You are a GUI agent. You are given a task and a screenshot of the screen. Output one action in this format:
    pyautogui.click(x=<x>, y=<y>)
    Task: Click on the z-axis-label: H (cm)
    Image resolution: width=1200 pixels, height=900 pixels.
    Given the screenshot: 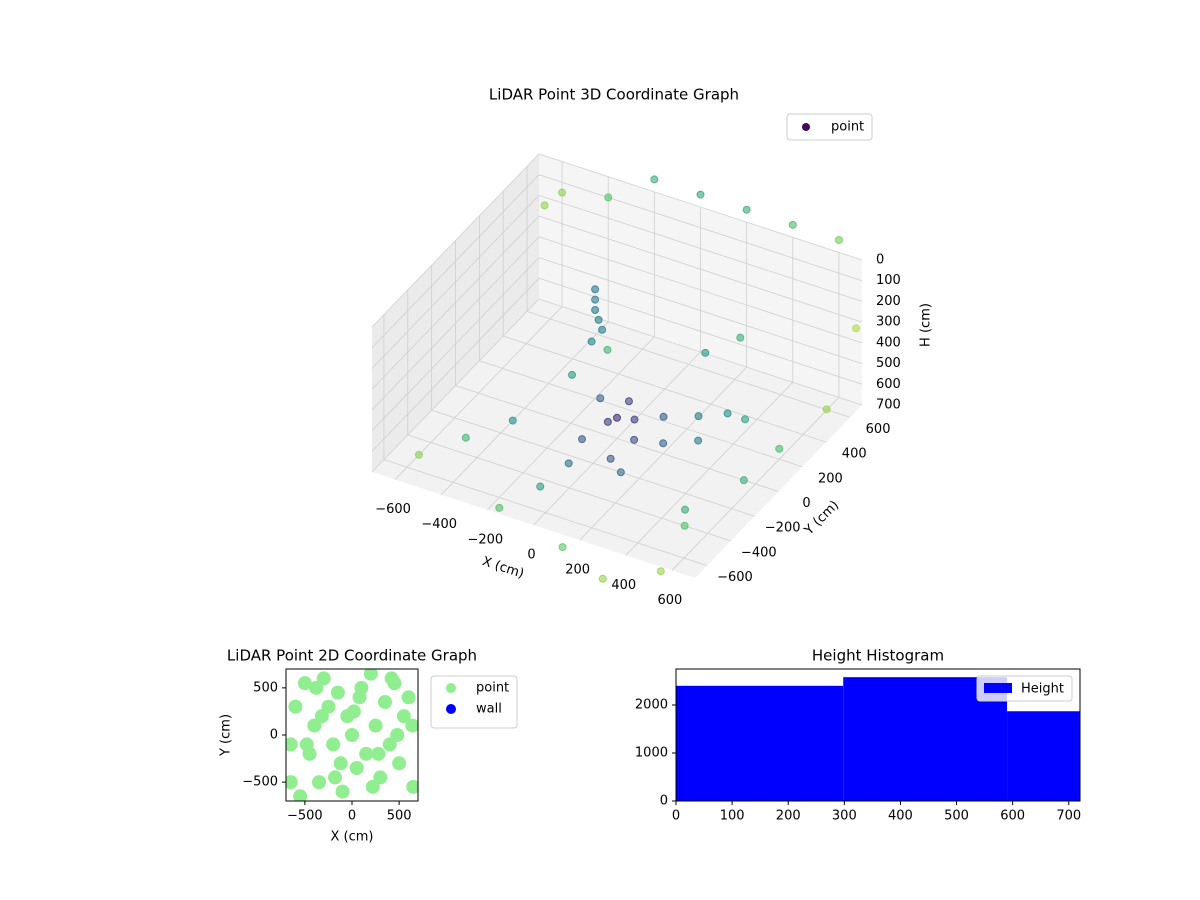 What is the action you would take?
    pyautogui.click(x=926, y=325)
    